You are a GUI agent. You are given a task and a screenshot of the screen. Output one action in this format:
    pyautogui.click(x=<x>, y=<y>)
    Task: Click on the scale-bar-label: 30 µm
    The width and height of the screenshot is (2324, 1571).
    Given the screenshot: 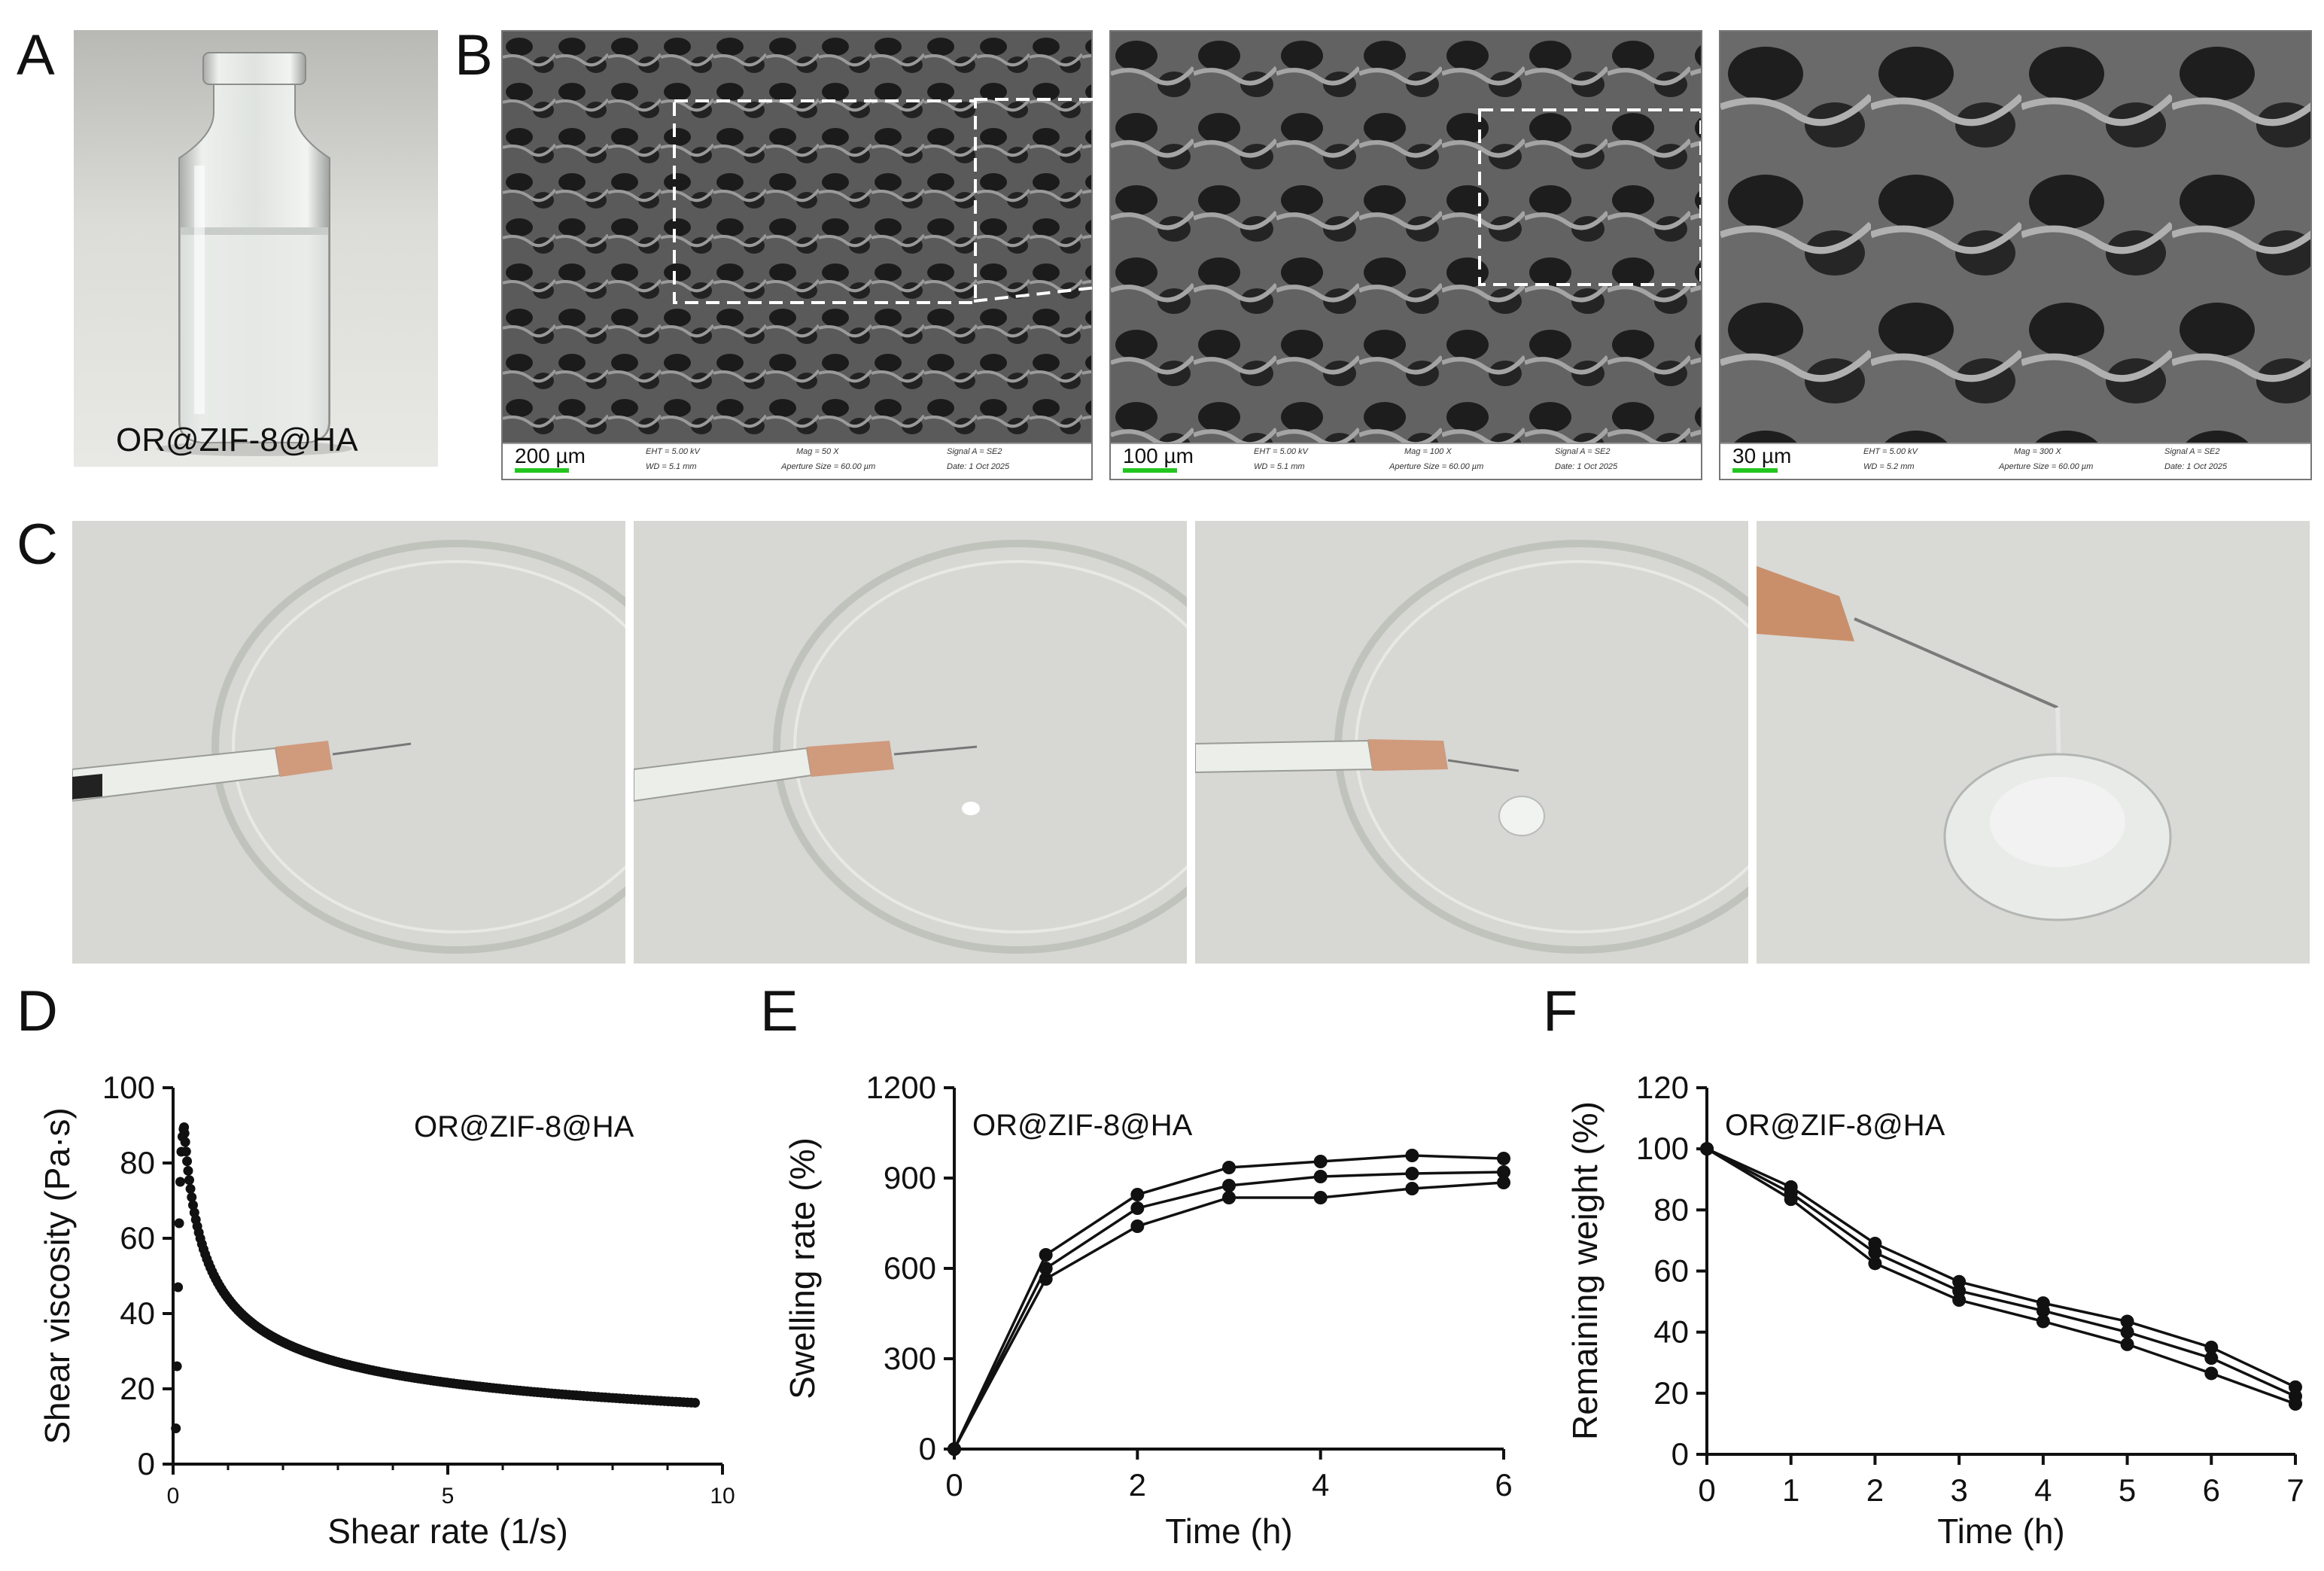 What is the action you would take?
    pyautogui.click(x=1762, y=455)
    